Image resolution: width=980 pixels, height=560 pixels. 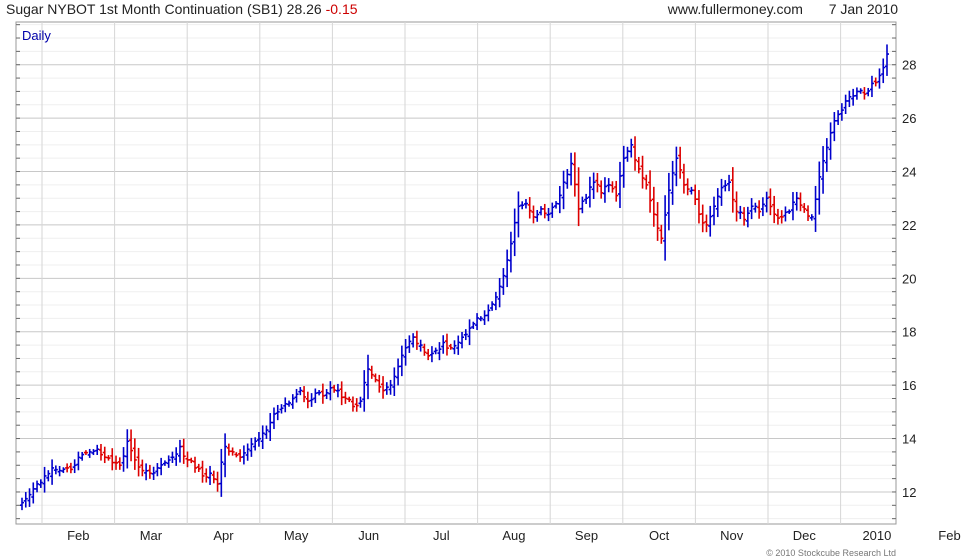 What do you see at coordinates (805, 535) in the screenshot?
I see `x-tick-label: Dec` at bounding box center [805, 535].